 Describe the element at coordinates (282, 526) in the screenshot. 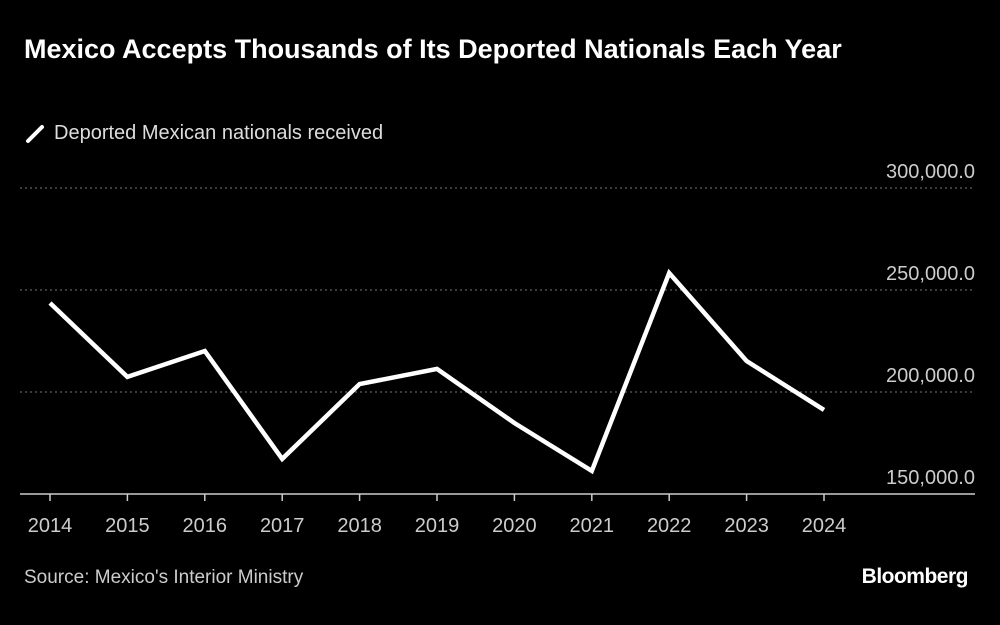

I see `x-tick-label: 2017` at that location.